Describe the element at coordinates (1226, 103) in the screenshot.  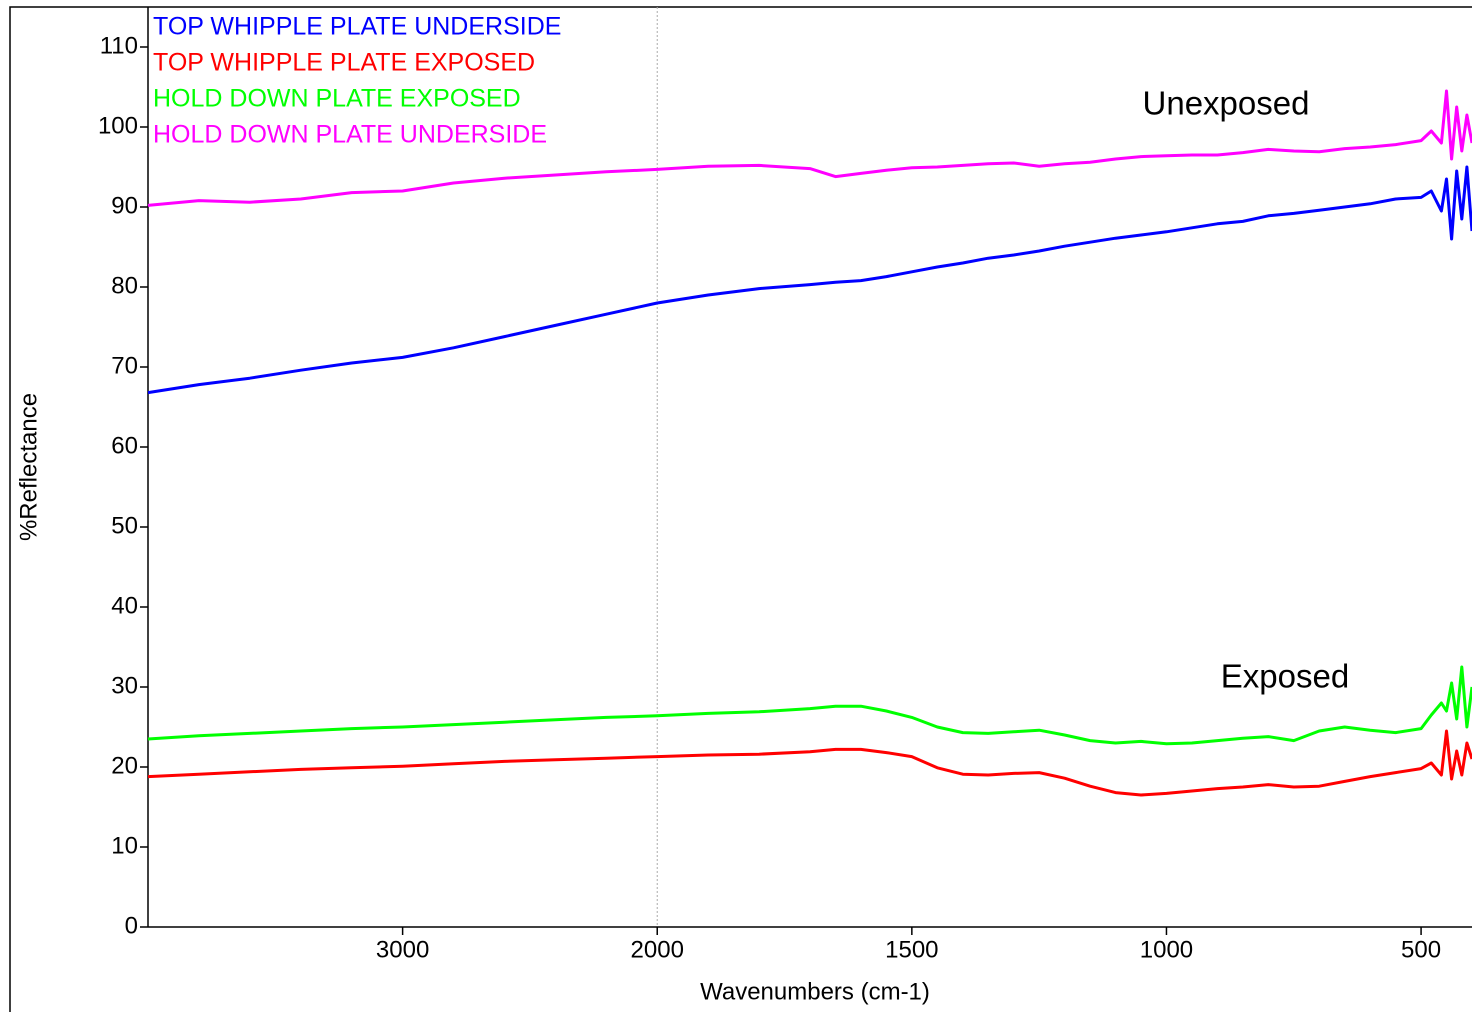
I see `annotation: Unexposed` at that location.